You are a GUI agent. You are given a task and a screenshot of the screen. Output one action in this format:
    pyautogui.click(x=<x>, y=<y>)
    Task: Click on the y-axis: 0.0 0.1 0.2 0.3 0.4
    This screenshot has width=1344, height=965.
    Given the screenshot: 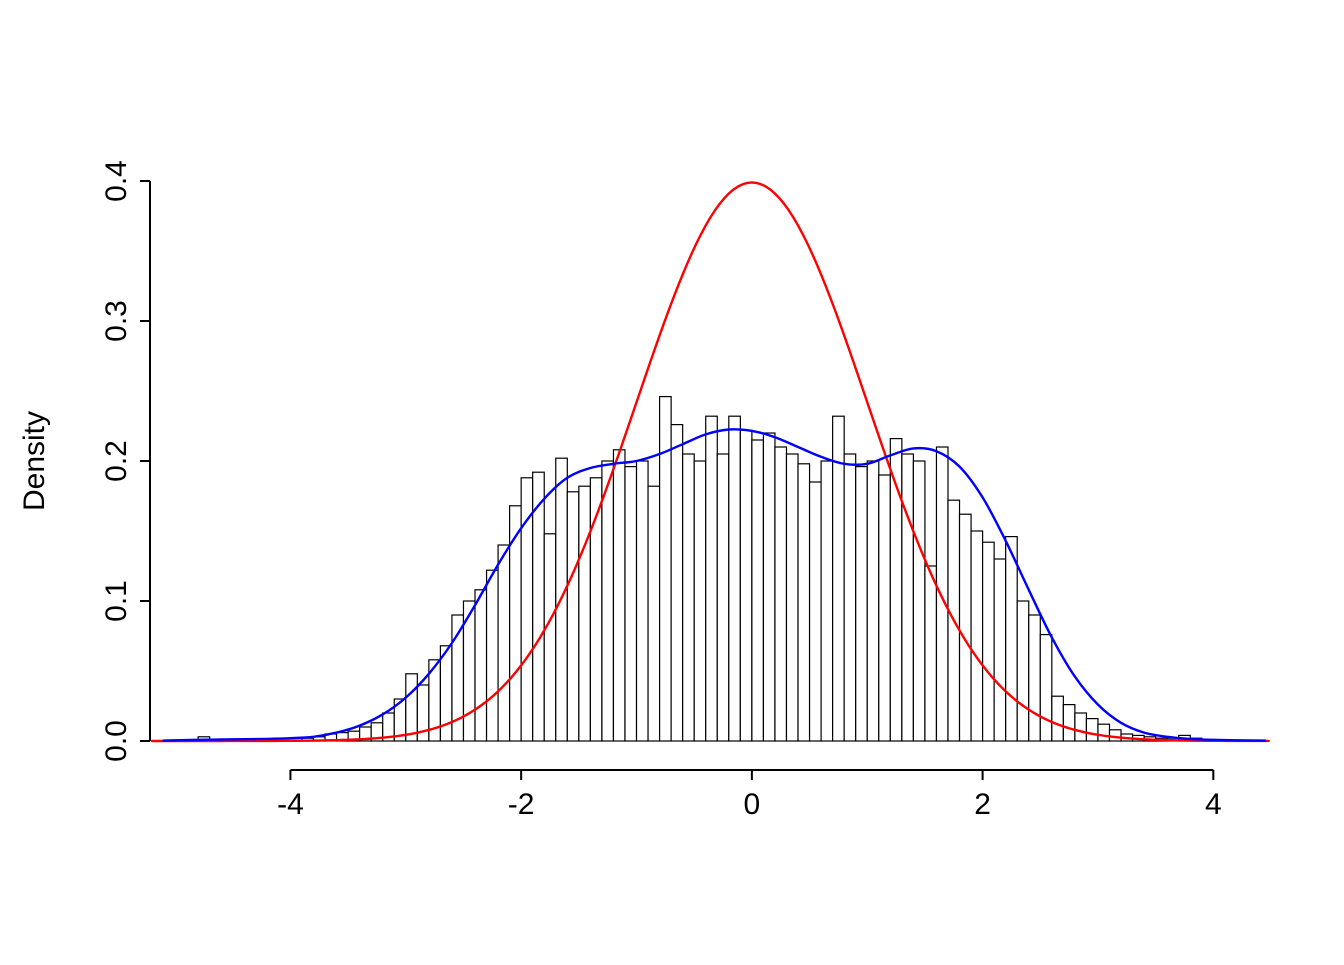 What is the action you would take?
    pyautogui.click(x=125, y=461)
    